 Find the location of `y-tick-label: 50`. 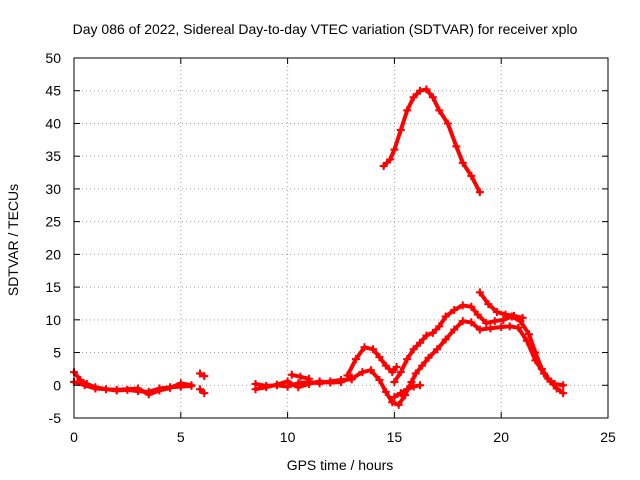

y-tick-label: 50 is located at coordinates (53, 58).